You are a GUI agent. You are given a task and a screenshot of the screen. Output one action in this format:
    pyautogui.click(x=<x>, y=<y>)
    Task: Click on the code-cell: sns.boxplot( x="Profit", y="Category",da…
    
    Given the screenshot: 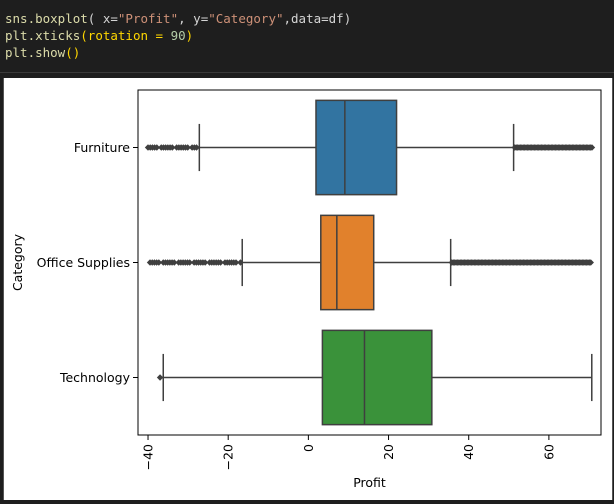 What is the action you would take?
    pyautogui.click(x=307, y=36)
    